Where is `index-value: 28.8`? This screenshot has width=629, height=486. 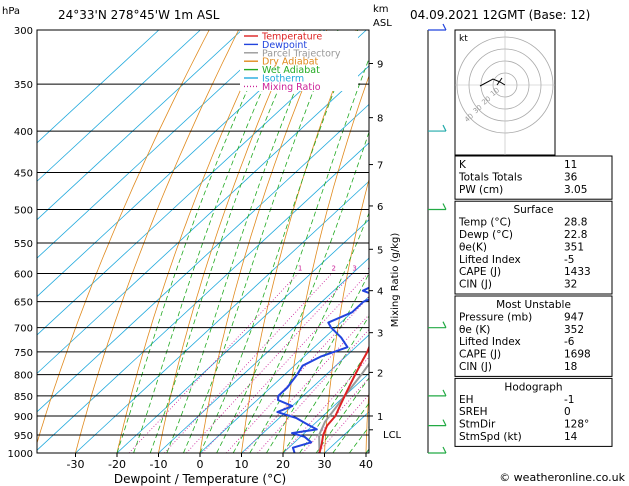
index-value: 28.8 is located at coordinates (575, 223).